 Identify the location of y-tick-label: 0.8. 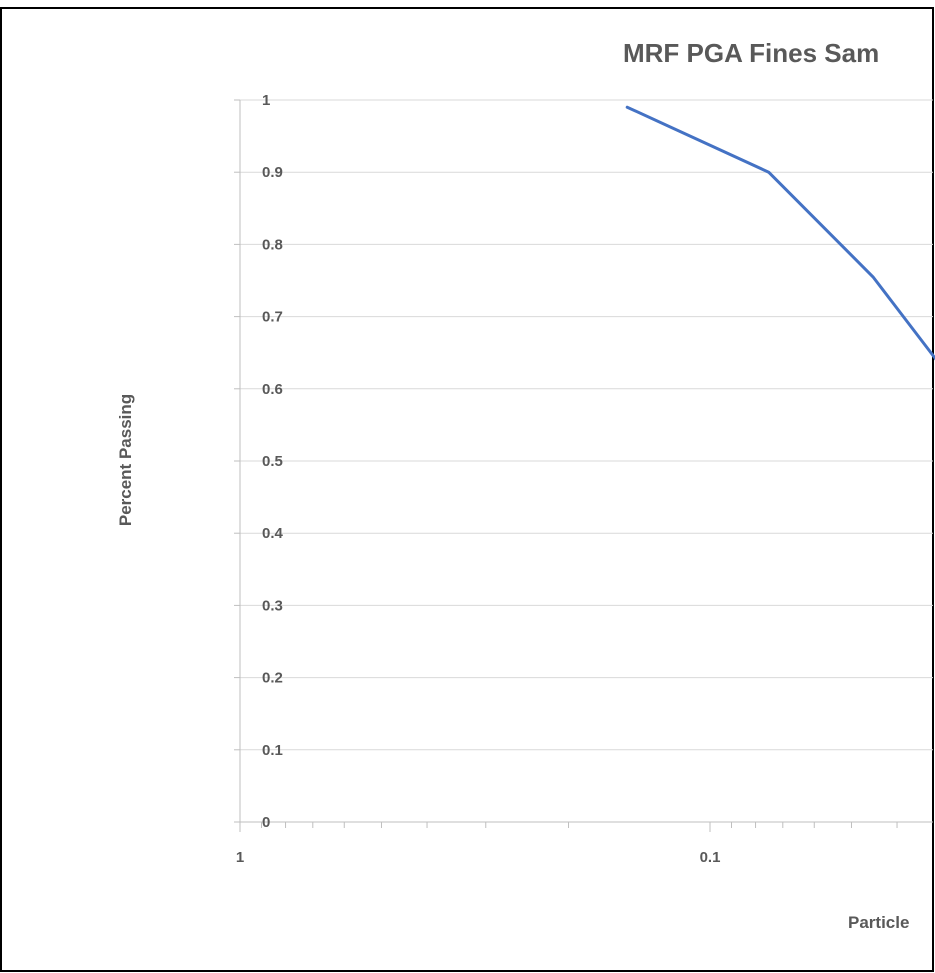
(272, 244).